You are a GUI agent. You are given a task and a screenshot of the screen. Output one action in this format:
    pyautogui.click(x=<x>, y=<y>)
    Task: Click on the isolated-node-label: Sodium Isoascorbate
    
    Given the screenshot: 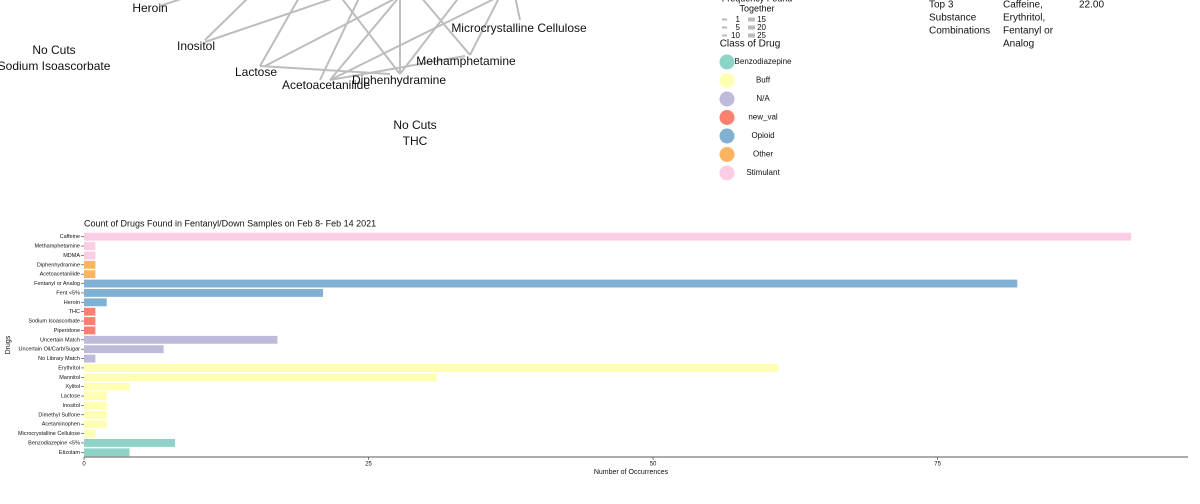 What is the action you would take?
    pyautogui.click(x=55, y=66)
    